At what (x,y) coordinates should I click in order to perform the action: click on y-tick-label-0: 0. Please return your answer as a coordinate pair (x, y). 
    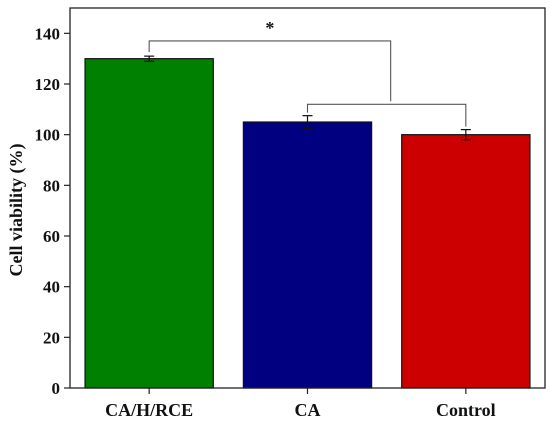
    Looking at the image, I should click on (56, 388).